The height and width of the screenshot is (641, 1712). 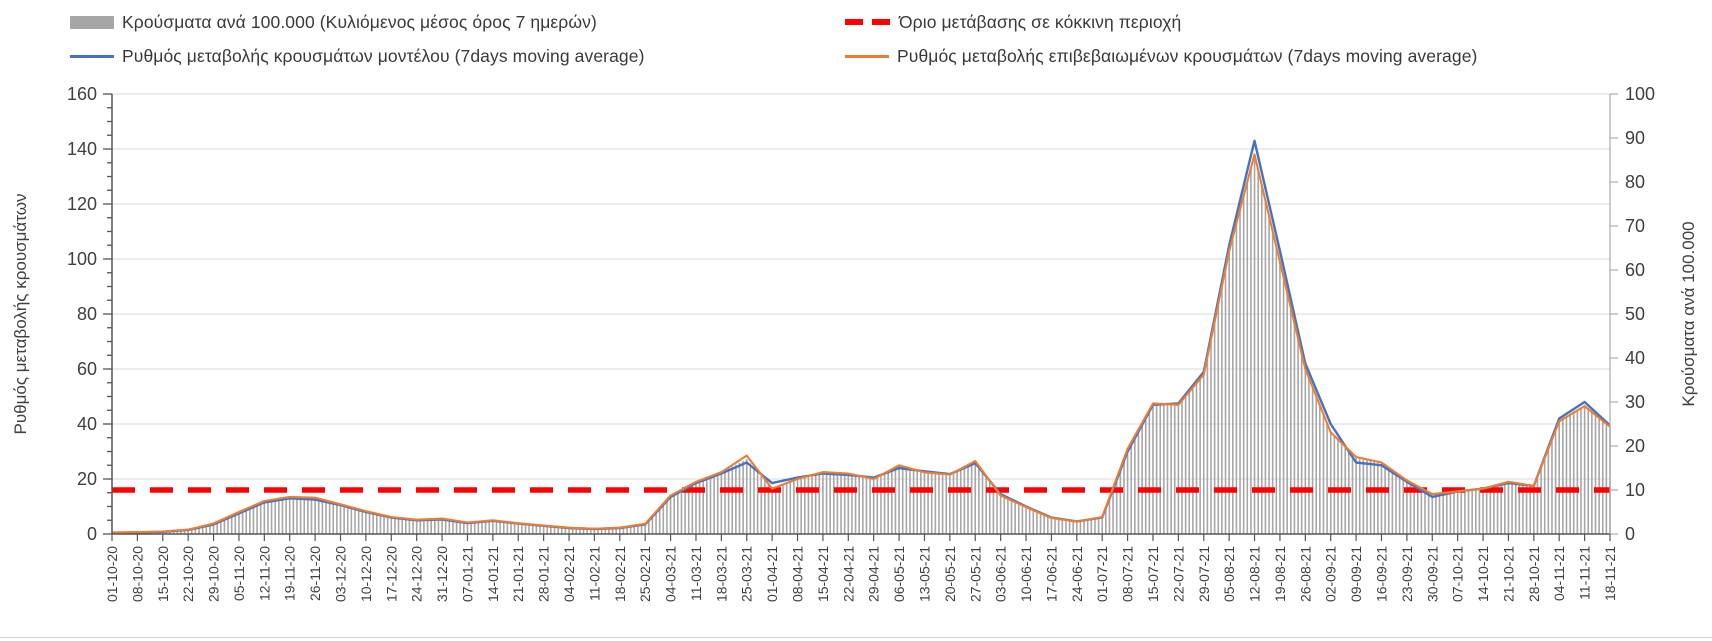 What do you see at coordinates (82, 204) in the screenshot?
I see `y-left-tick-label: 120` at bounding box center [82, 204].